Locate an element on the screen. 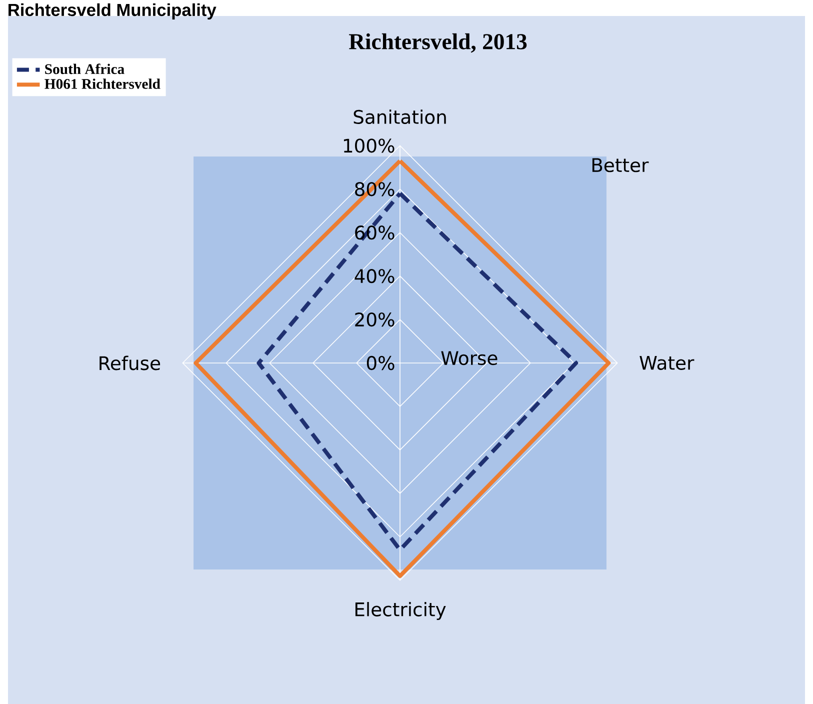 Image resolution: width=813 pixels, height=704 pixels. spoke-label: Sanitation is located at coordinates (400, 117).